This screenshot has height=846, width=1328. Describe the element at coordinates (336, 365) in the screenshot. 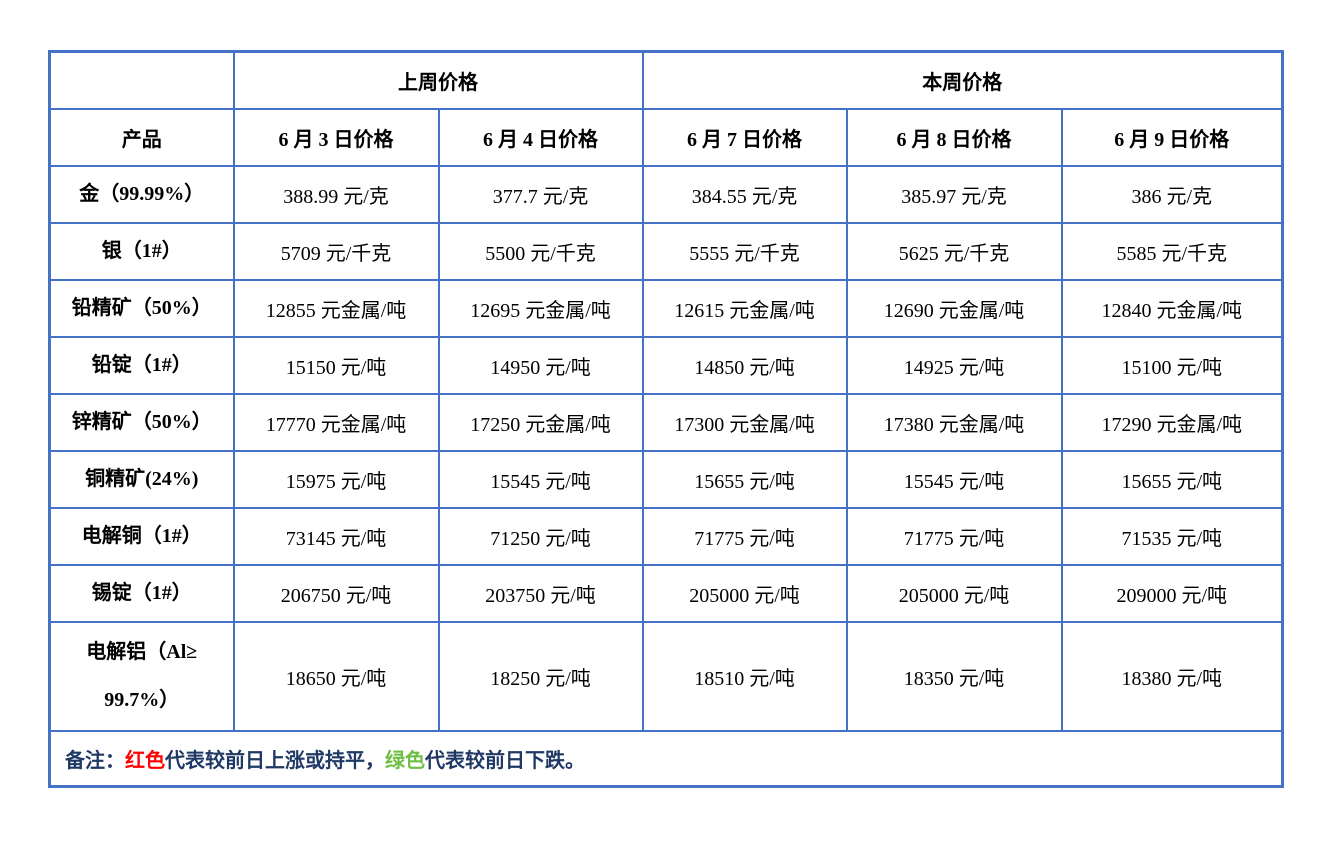

I see `price-cell: 15150 元/吨` at that location.